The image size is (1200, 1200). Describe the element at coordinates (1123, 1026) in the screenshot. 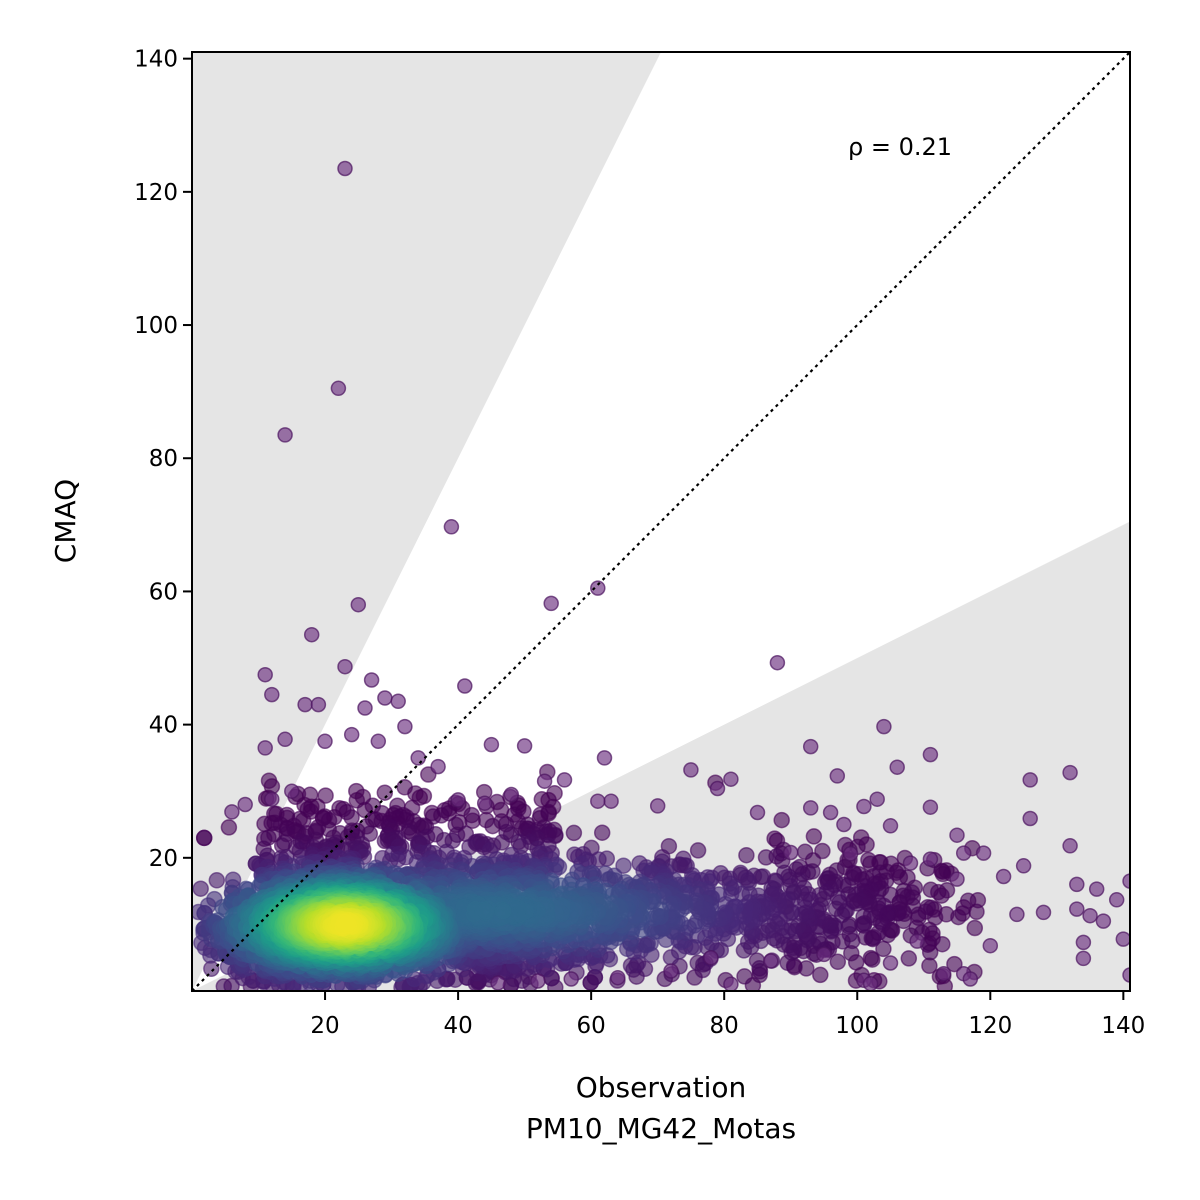

I see `x-tick-label: 140` at that location.